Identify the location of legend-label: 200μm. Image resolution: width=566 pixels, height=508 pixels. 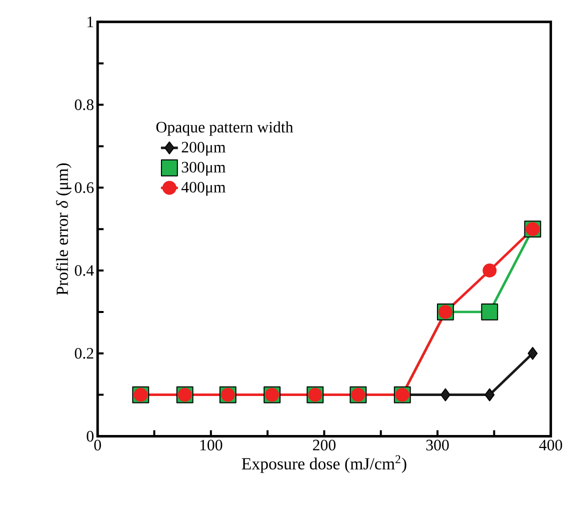
(204, 149).